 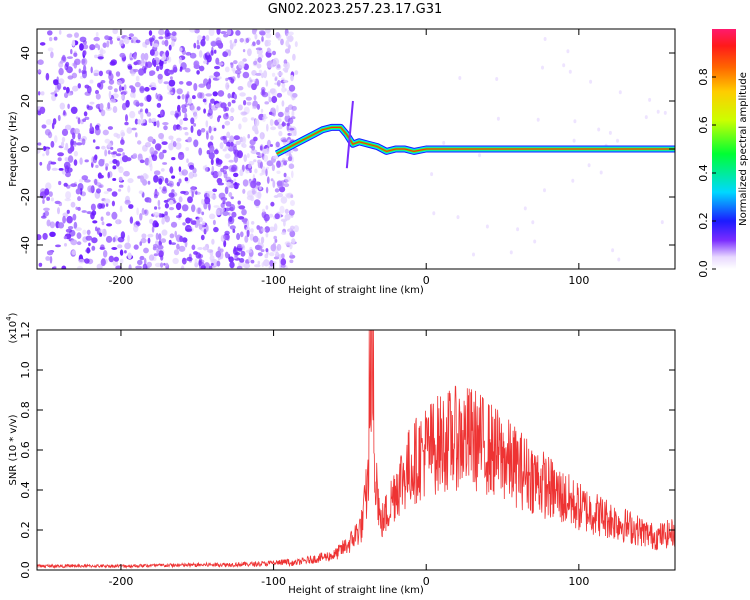 What do you see at coordinates (578, 581) in the screenshot?
I see `snr-x-tick-label: 100` at bounding box center [578, 581].